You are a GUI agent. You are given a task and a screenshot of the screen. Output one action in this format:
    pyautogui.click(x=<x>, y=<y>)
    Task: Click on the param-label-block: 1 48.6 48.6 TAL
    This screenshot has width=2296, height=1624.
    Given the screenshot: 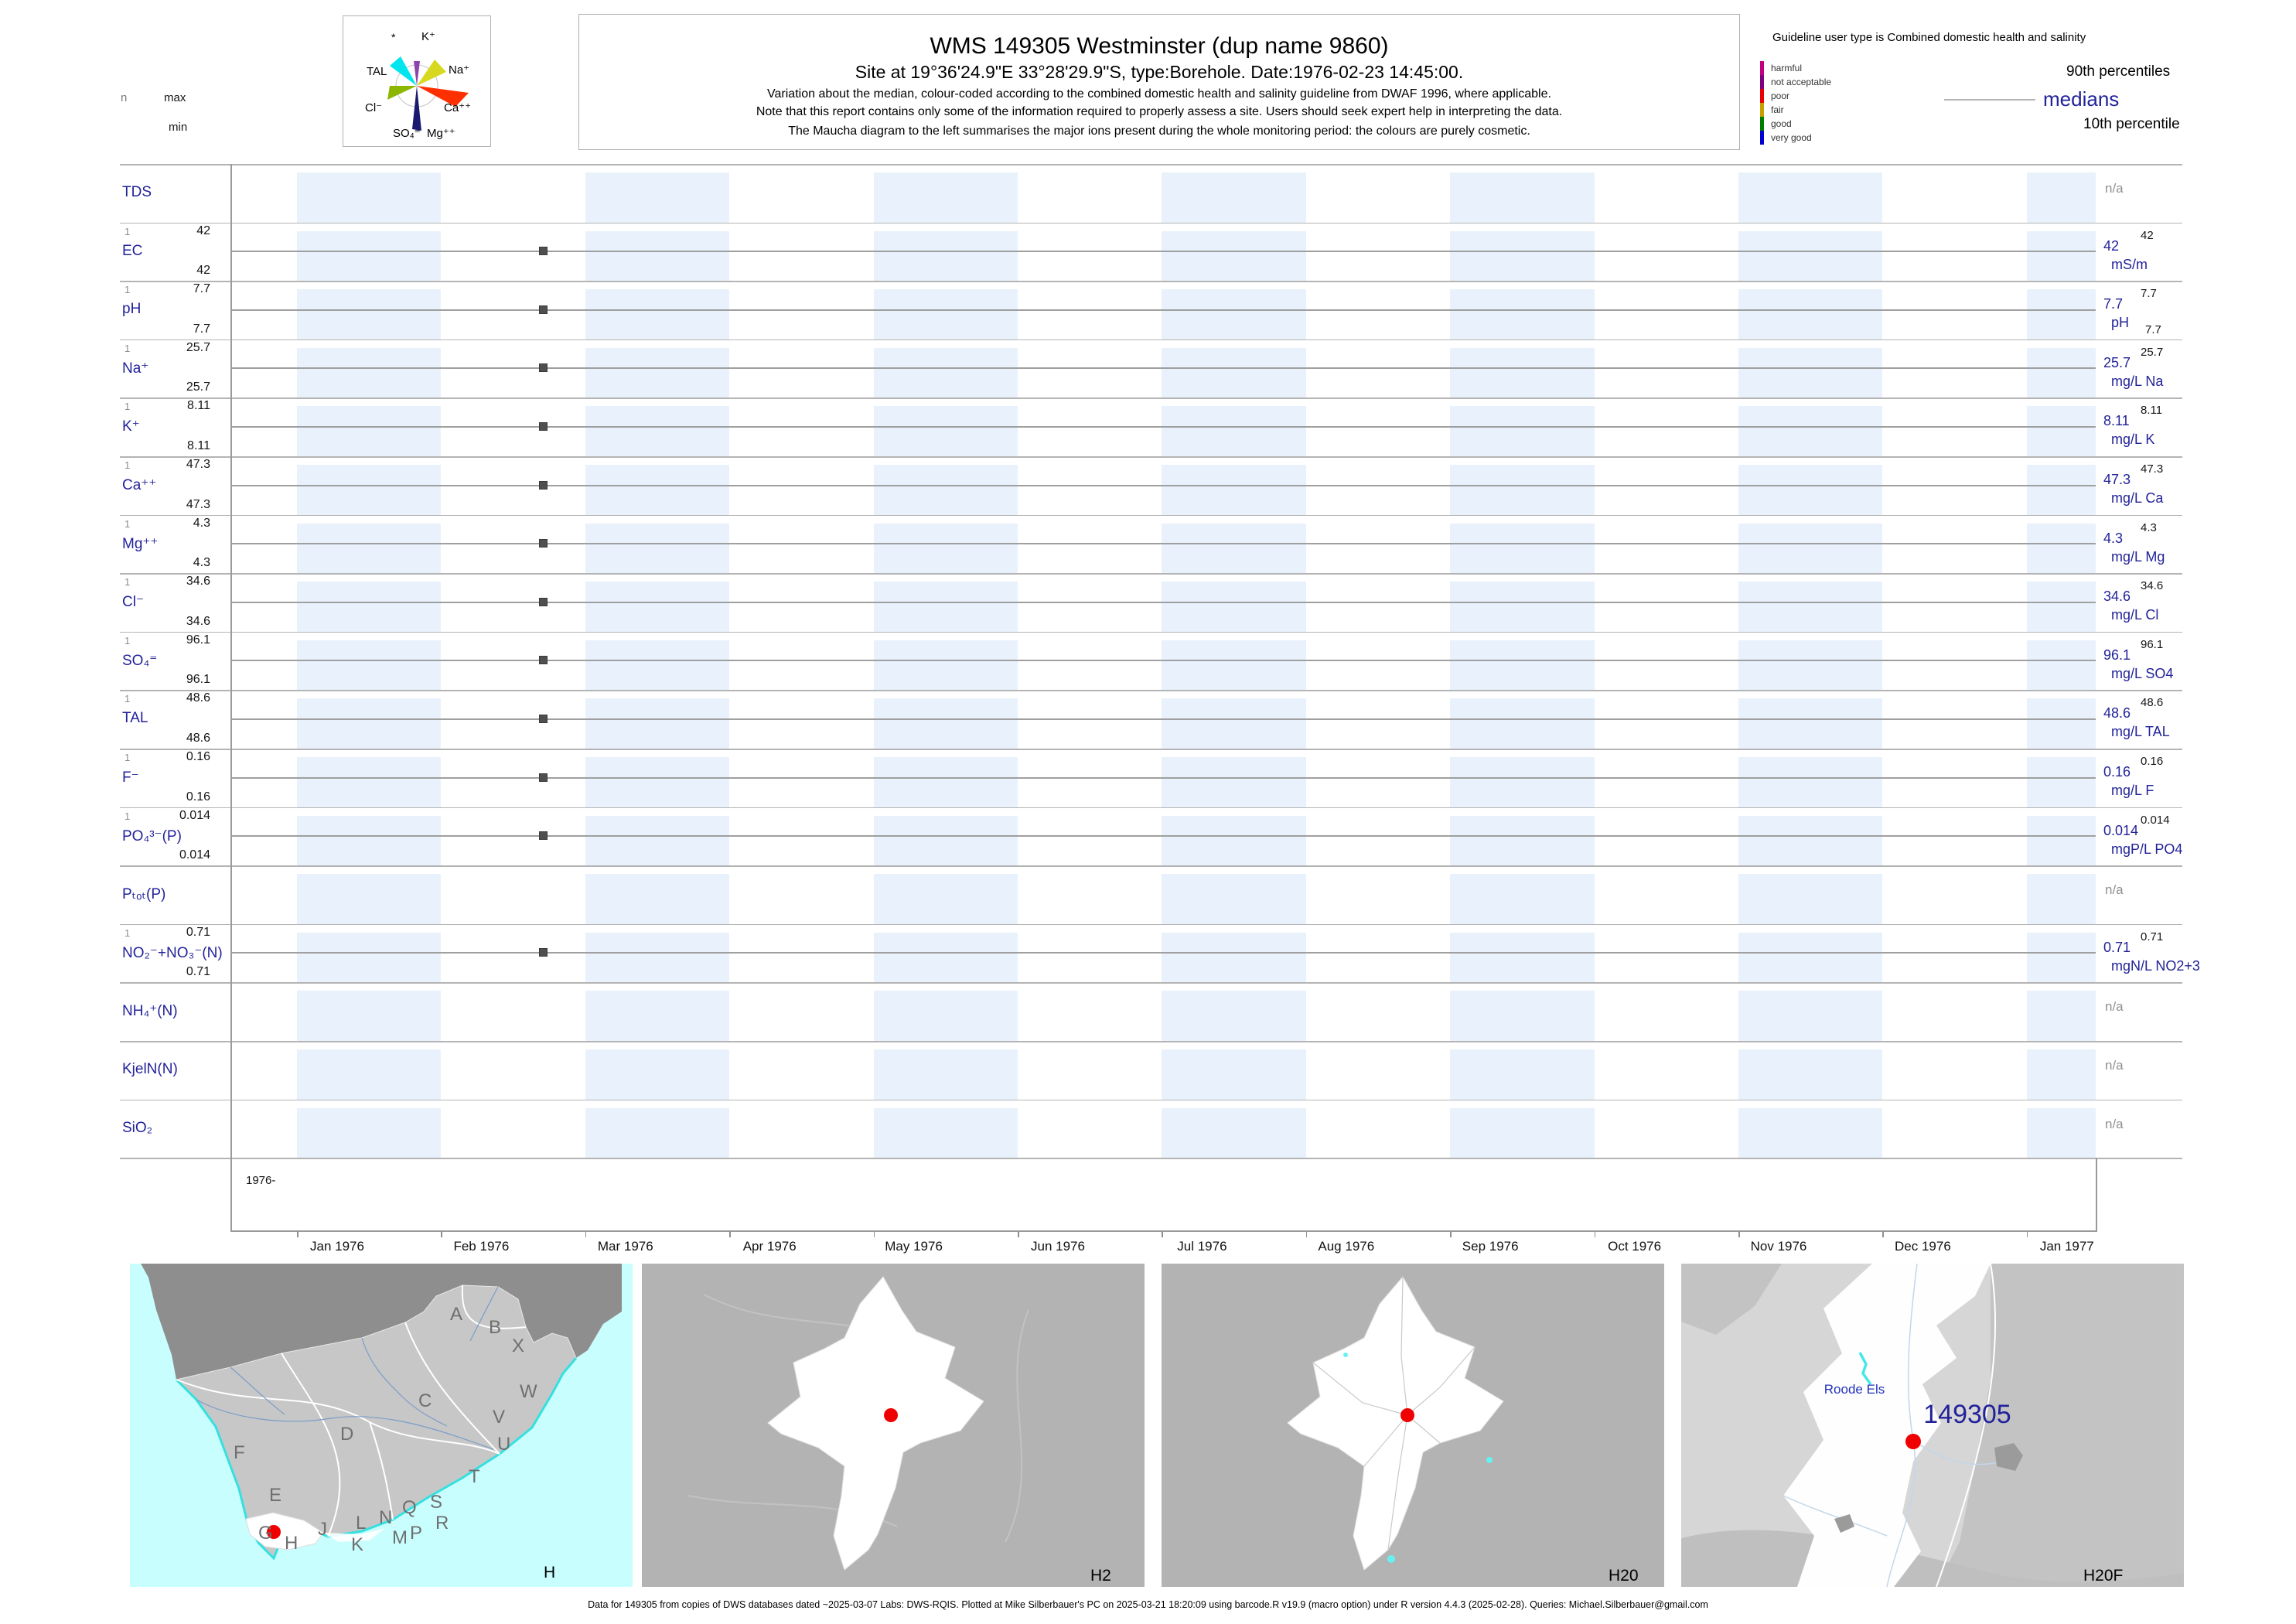 What is the action you would take?
    pyautogui.click(x=175, y=719)
    